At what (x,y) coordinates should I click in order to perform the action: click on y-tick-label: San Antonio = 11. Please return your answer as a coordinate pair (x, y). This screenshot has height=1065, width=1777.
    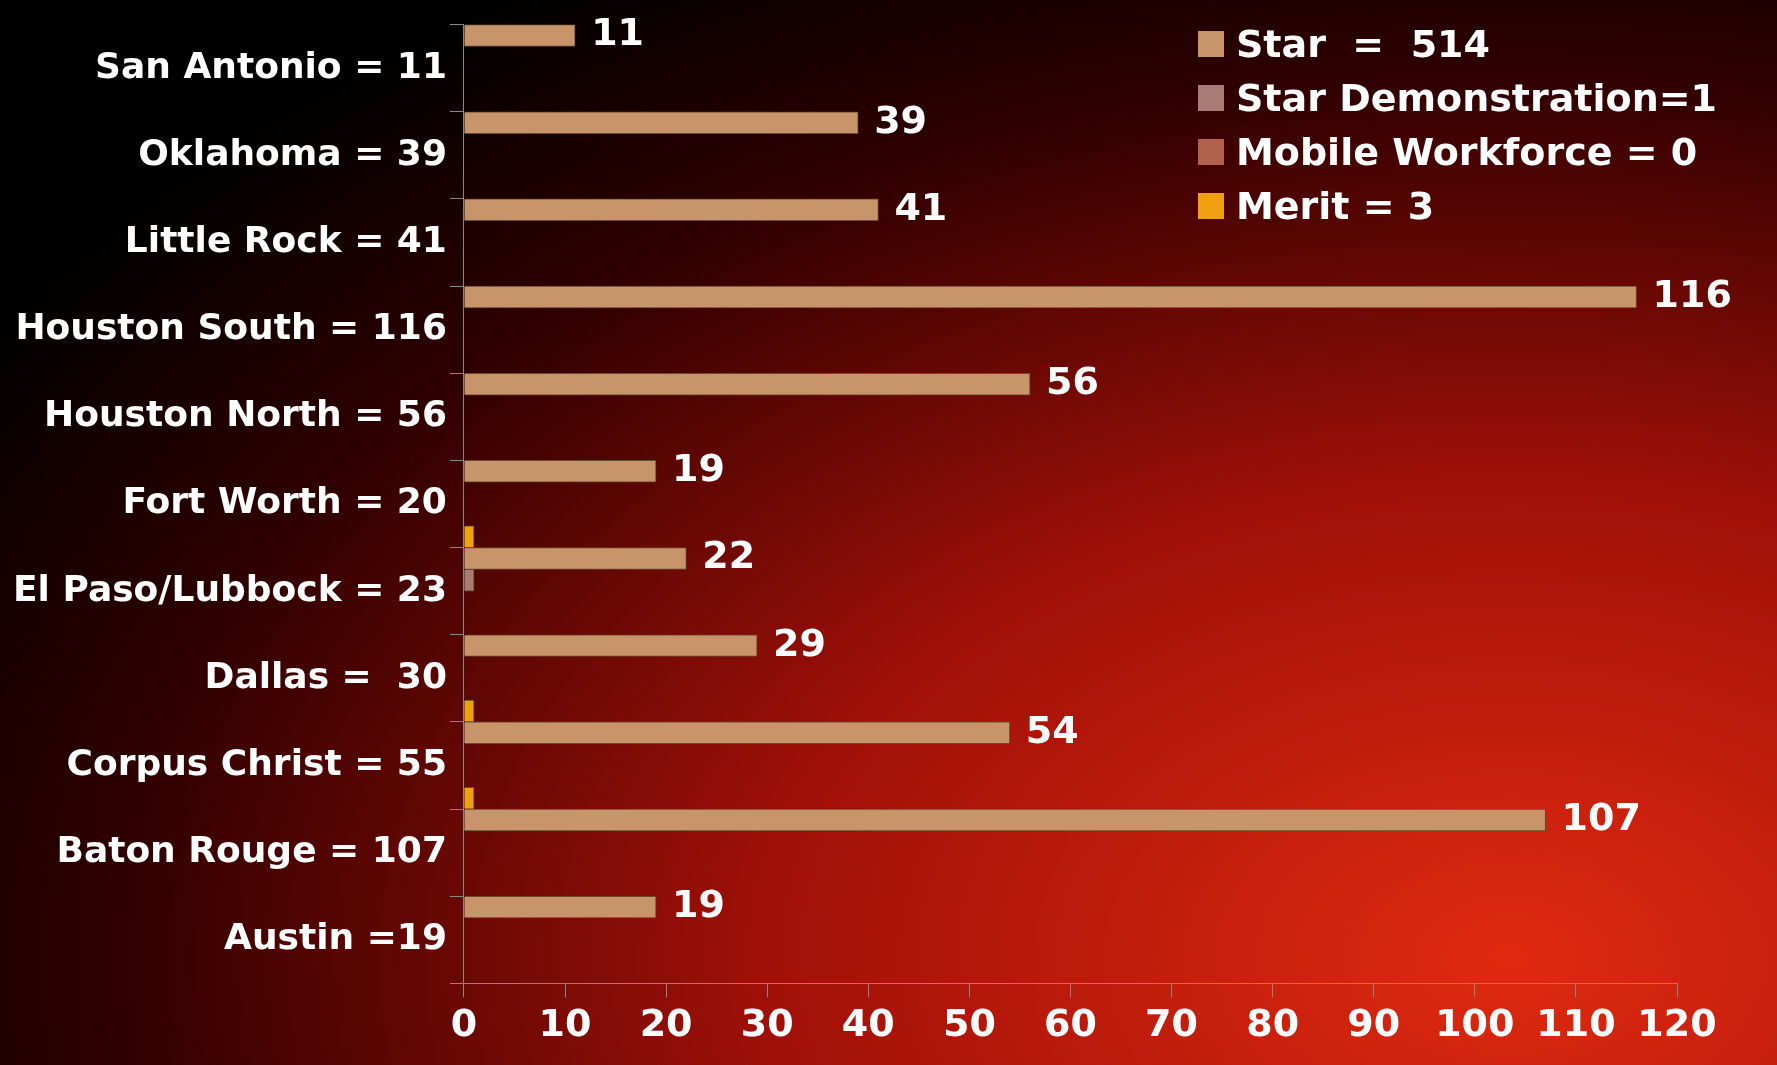
    Looking at the image, I should click on (271, 65).